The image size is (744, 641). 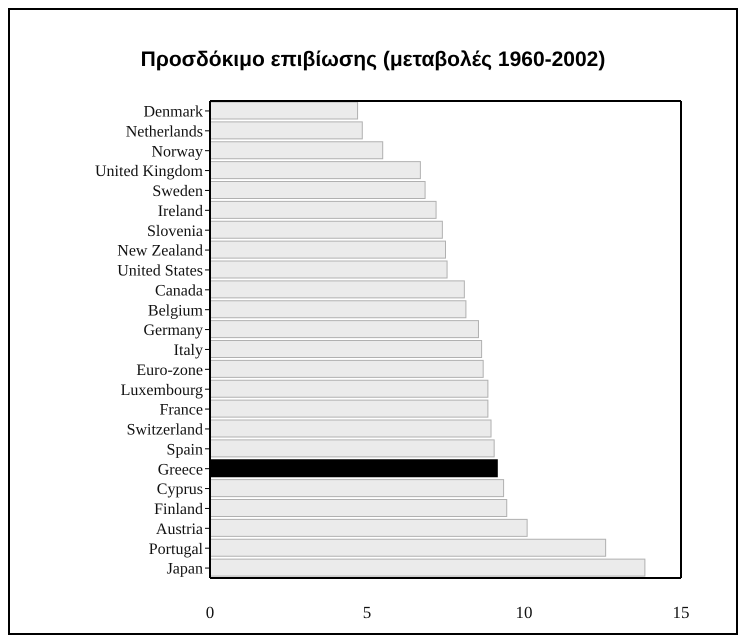 I want to click on y-tick-label: Portugal, so click(x=176, y=549).